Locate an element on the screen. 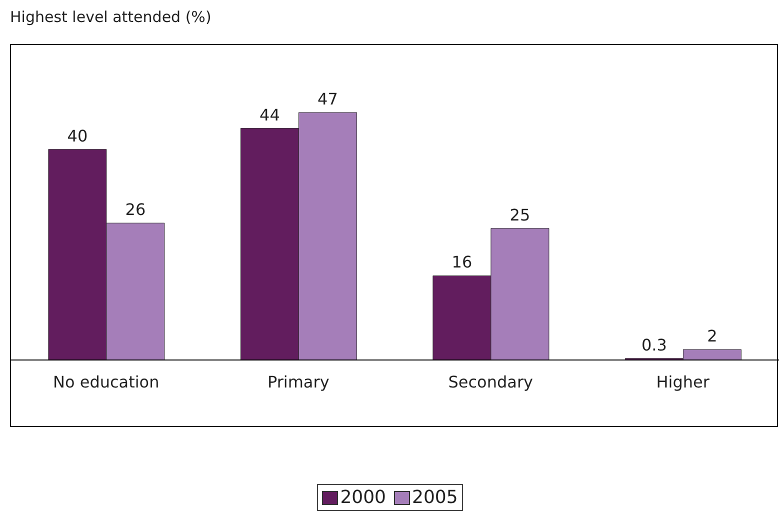  y-axis-title: Highest level attended (%) is located at coordinates (111, 17).